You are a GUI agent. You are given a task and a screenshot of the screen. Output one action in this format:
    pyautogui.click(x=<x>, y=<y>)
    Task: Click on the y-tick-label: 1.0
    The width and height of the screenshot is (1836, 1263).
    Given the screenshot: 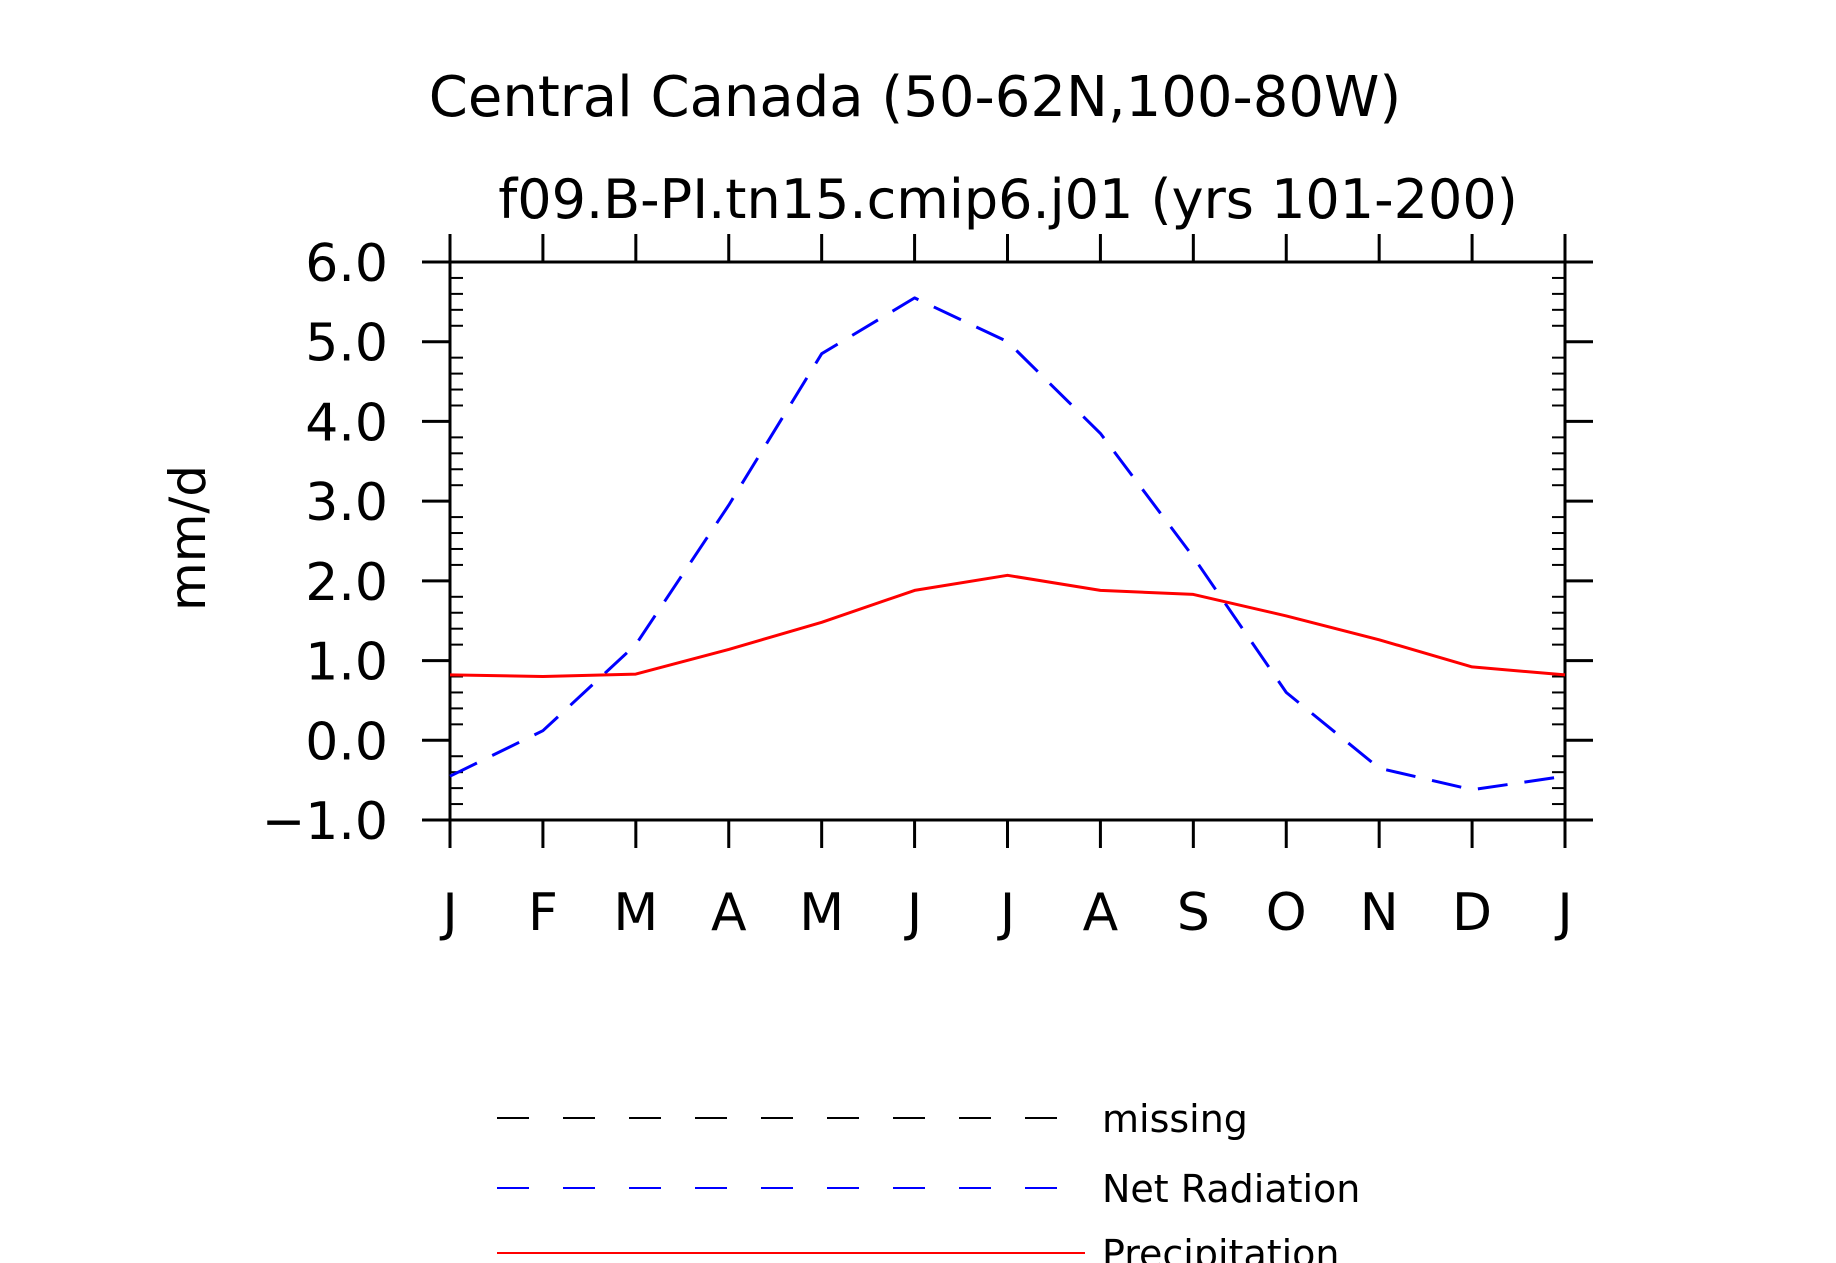 What is the action you would take?
    pyautogui.click(x=346, y=663)
    